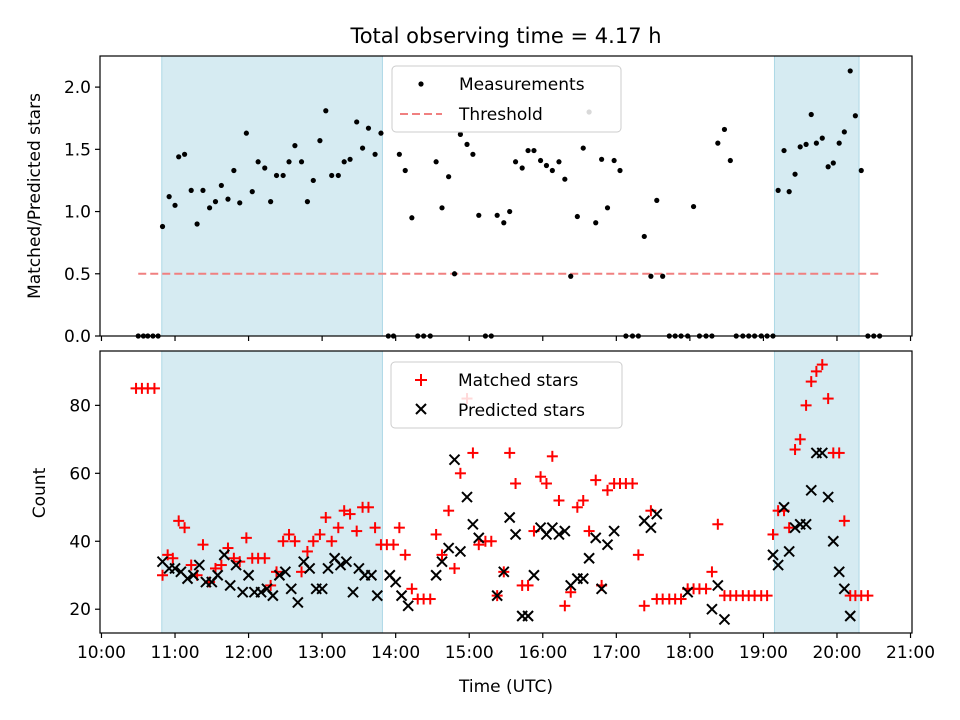 This screenshot has height=720, width=960. Describe the element at coordinates (77, 275) in the screenshot. I see `y-tick-label: 0.5` at that location.